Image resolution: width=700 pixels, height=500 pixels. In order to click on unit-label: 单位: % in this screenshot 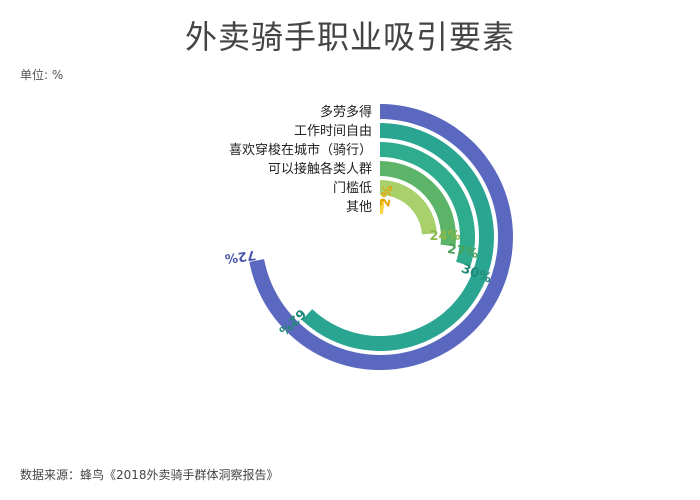, I will do `click(42, 75)`.